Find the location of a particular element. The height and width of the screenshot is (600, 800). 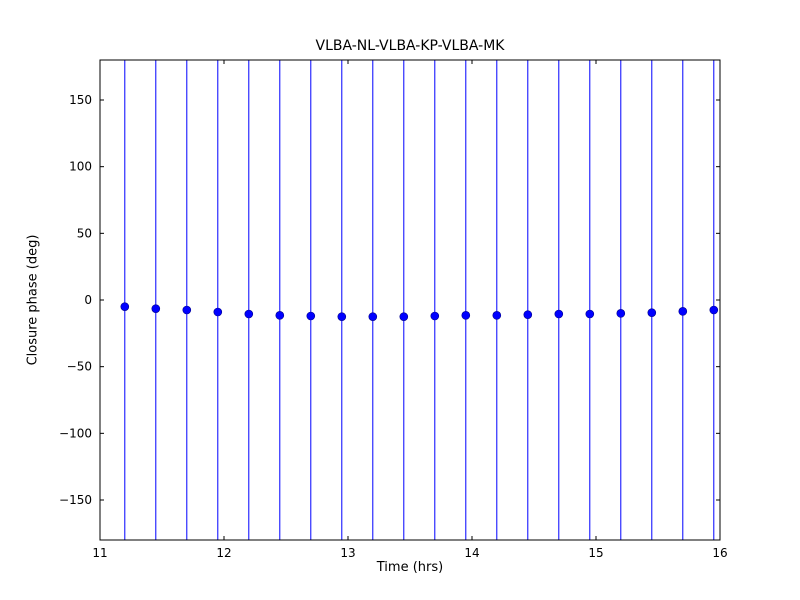

chart-title: VLBA-NL-VLBA-KP-VLBA-MK is located at coordinates (410, 46).